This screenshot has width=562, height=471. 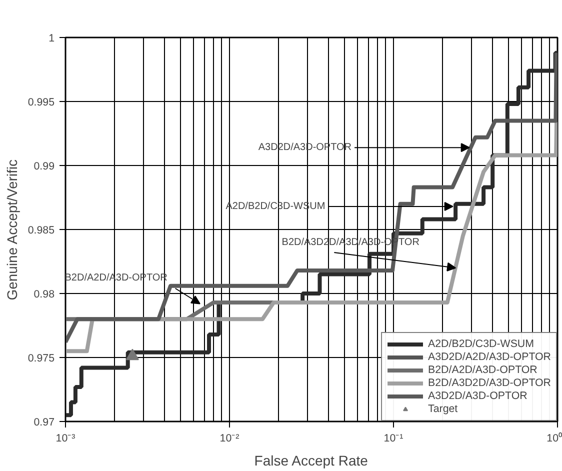 I want to click on y-tick-label: 1, so click(x=51, y=38).